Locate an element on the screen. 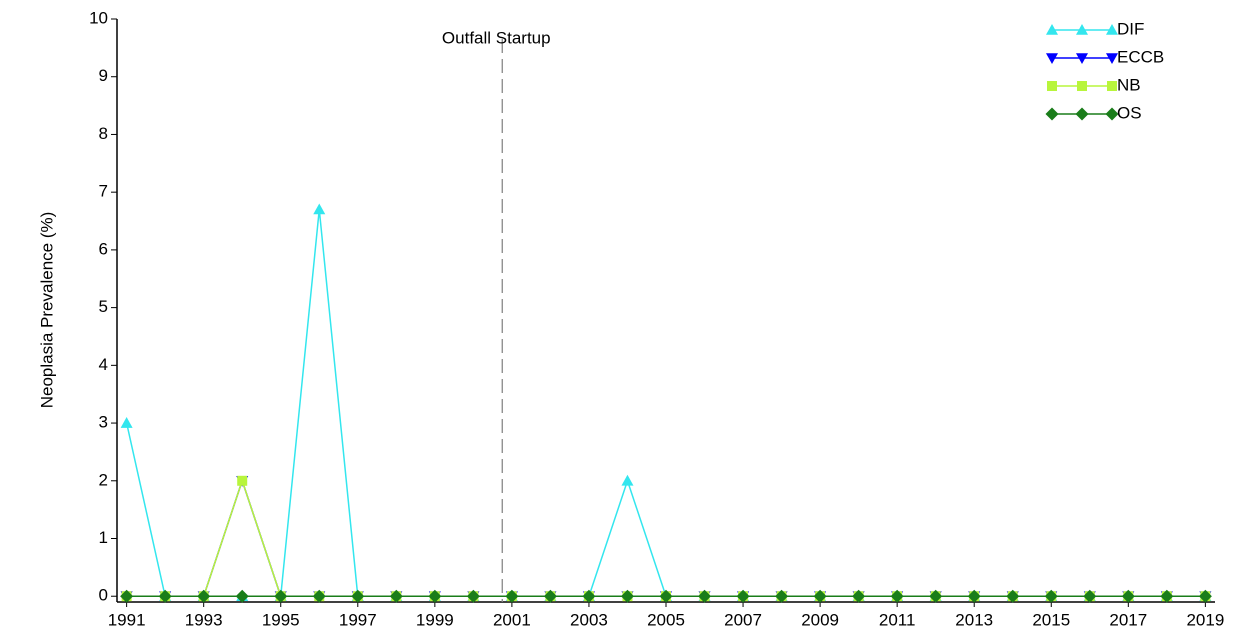  legend-label: NB is located at coordinates (1129, 84).